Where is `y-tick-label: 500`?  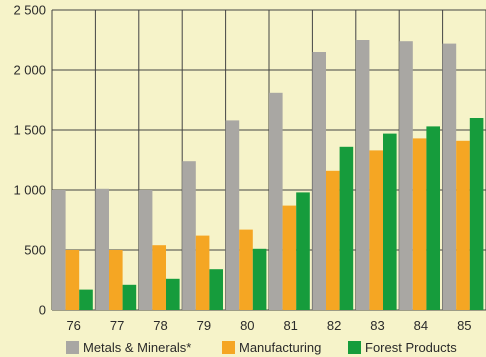
y-tick-label: 500 is located at coordinates (35, 250).